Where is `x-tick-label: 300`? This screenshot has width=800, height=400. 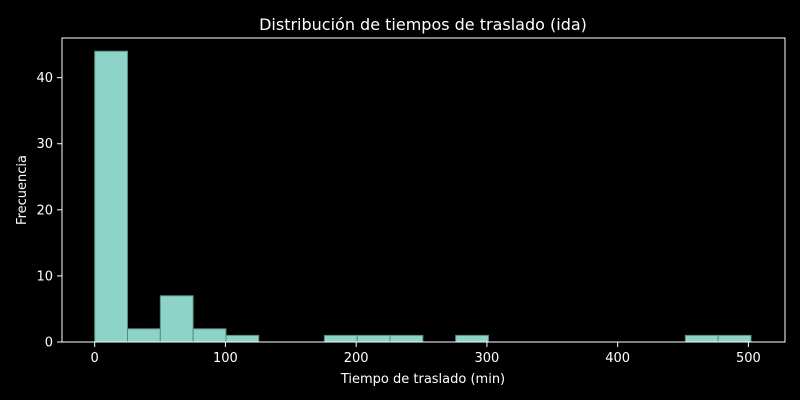 x-tick-label: 300 is located at coordinates (486, 358).